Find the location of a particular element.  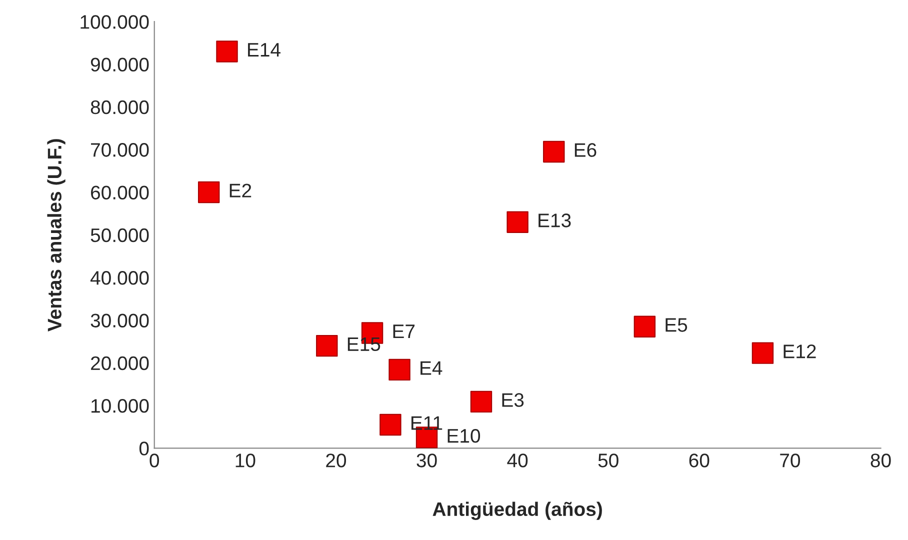

y-tick-label: 0 is located at coordinates (144, 449).